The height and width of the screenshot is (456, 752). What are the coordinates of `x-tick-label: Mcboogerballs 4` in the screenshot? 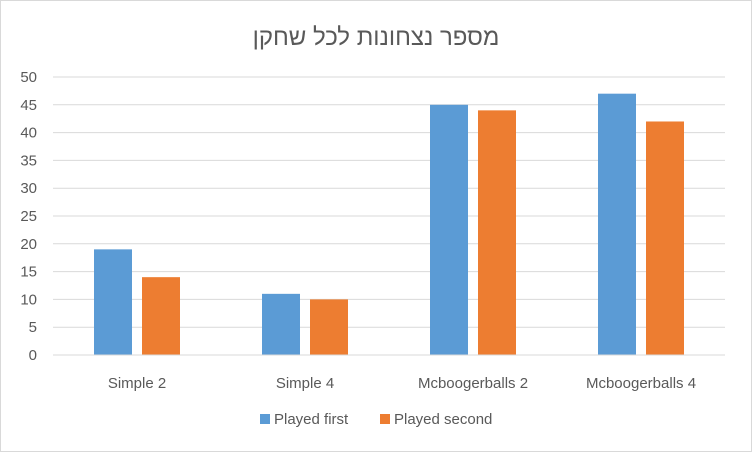 It's located at (641, 383).